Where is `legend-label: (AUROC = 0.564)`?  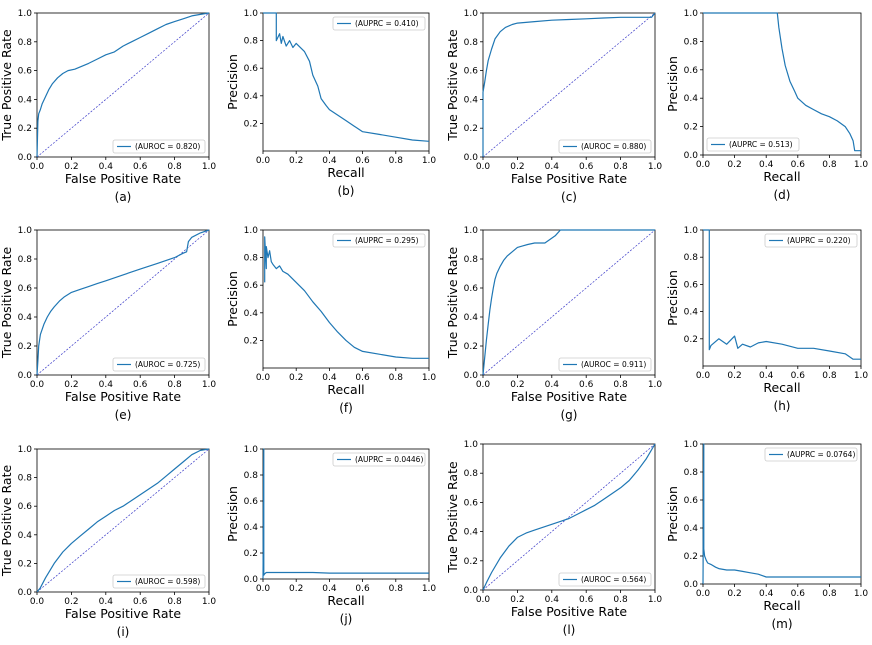 legend-label: (AUROC = 0.564) is located at coordinates (613, 579).